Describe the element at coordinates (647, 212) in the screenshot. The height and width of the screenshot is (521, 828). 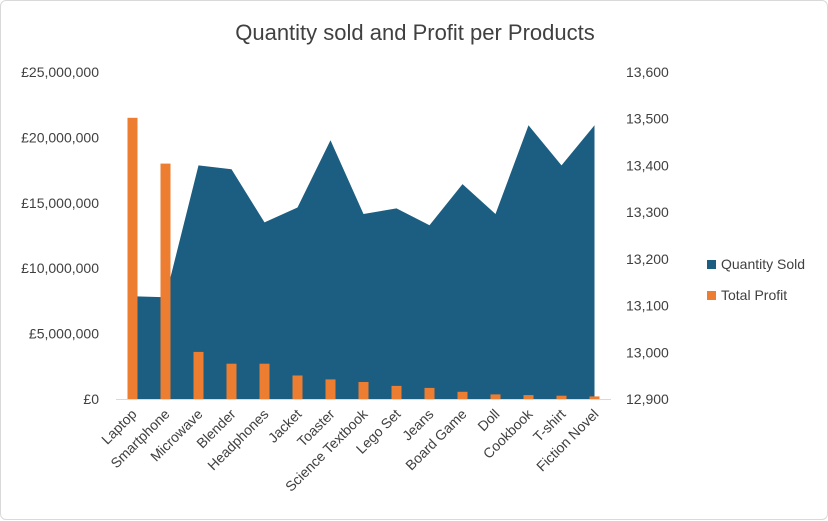
I see `secondary-tick-label: 13,300` at that location.